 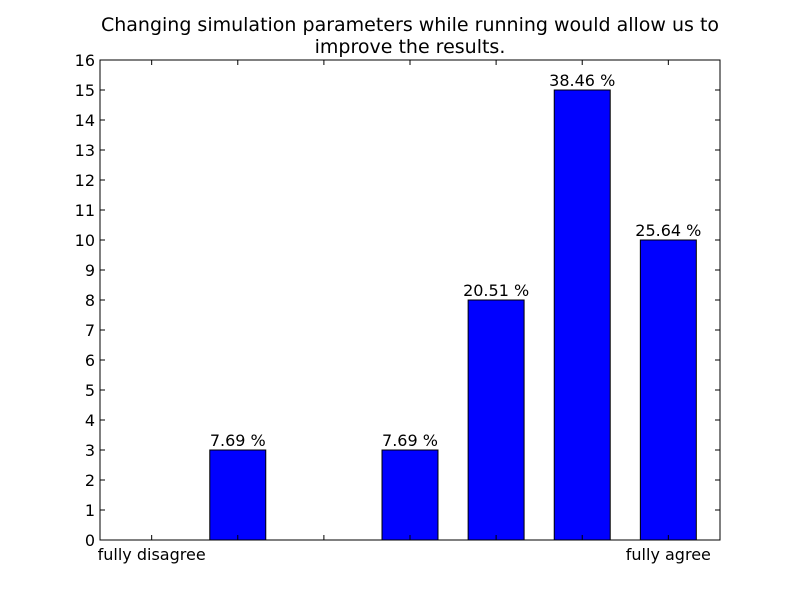 What do you see at coordinates (90, 270) in the screenshot?
I see `y-tick-label: 9` at bounding box center [90, 270].